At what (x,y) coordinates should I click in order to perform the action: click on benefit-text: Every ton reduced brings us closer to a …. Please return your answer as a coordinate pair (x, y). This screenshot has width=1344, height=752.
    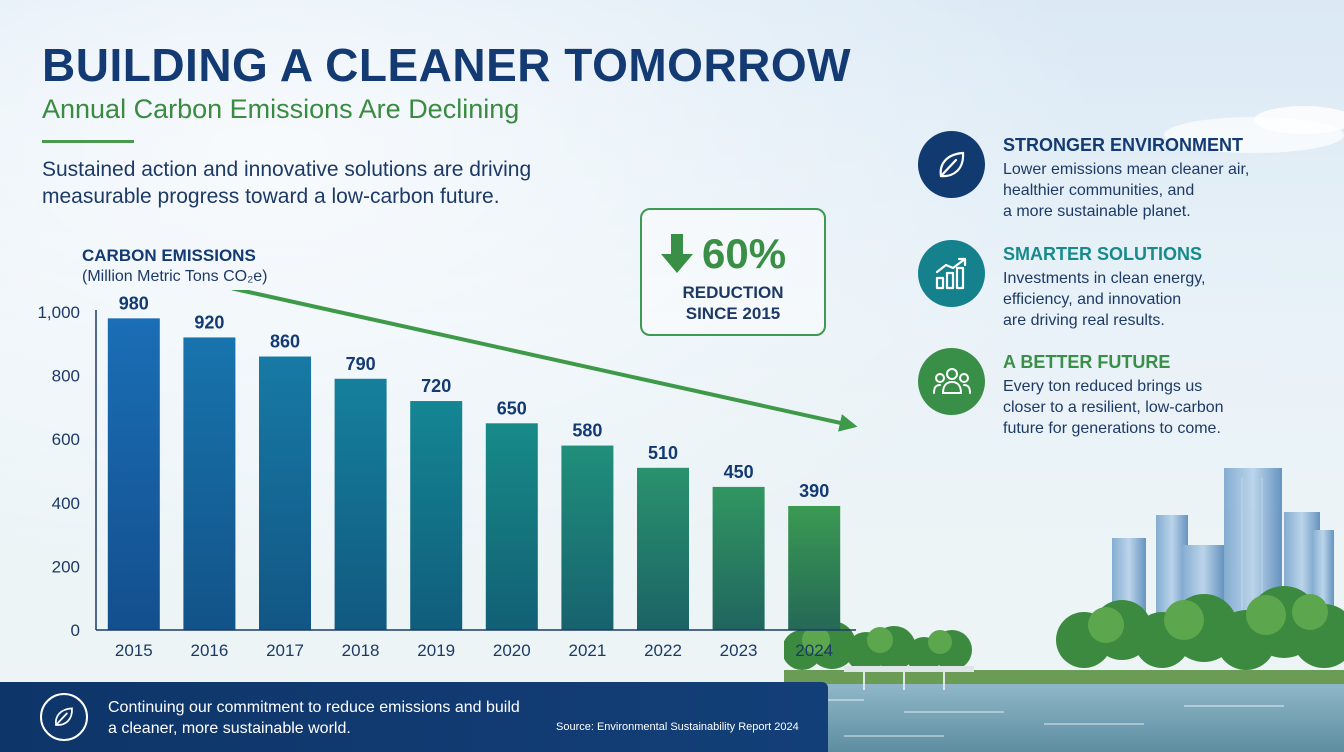
    Looking at the image, I should click on (1113, 407).